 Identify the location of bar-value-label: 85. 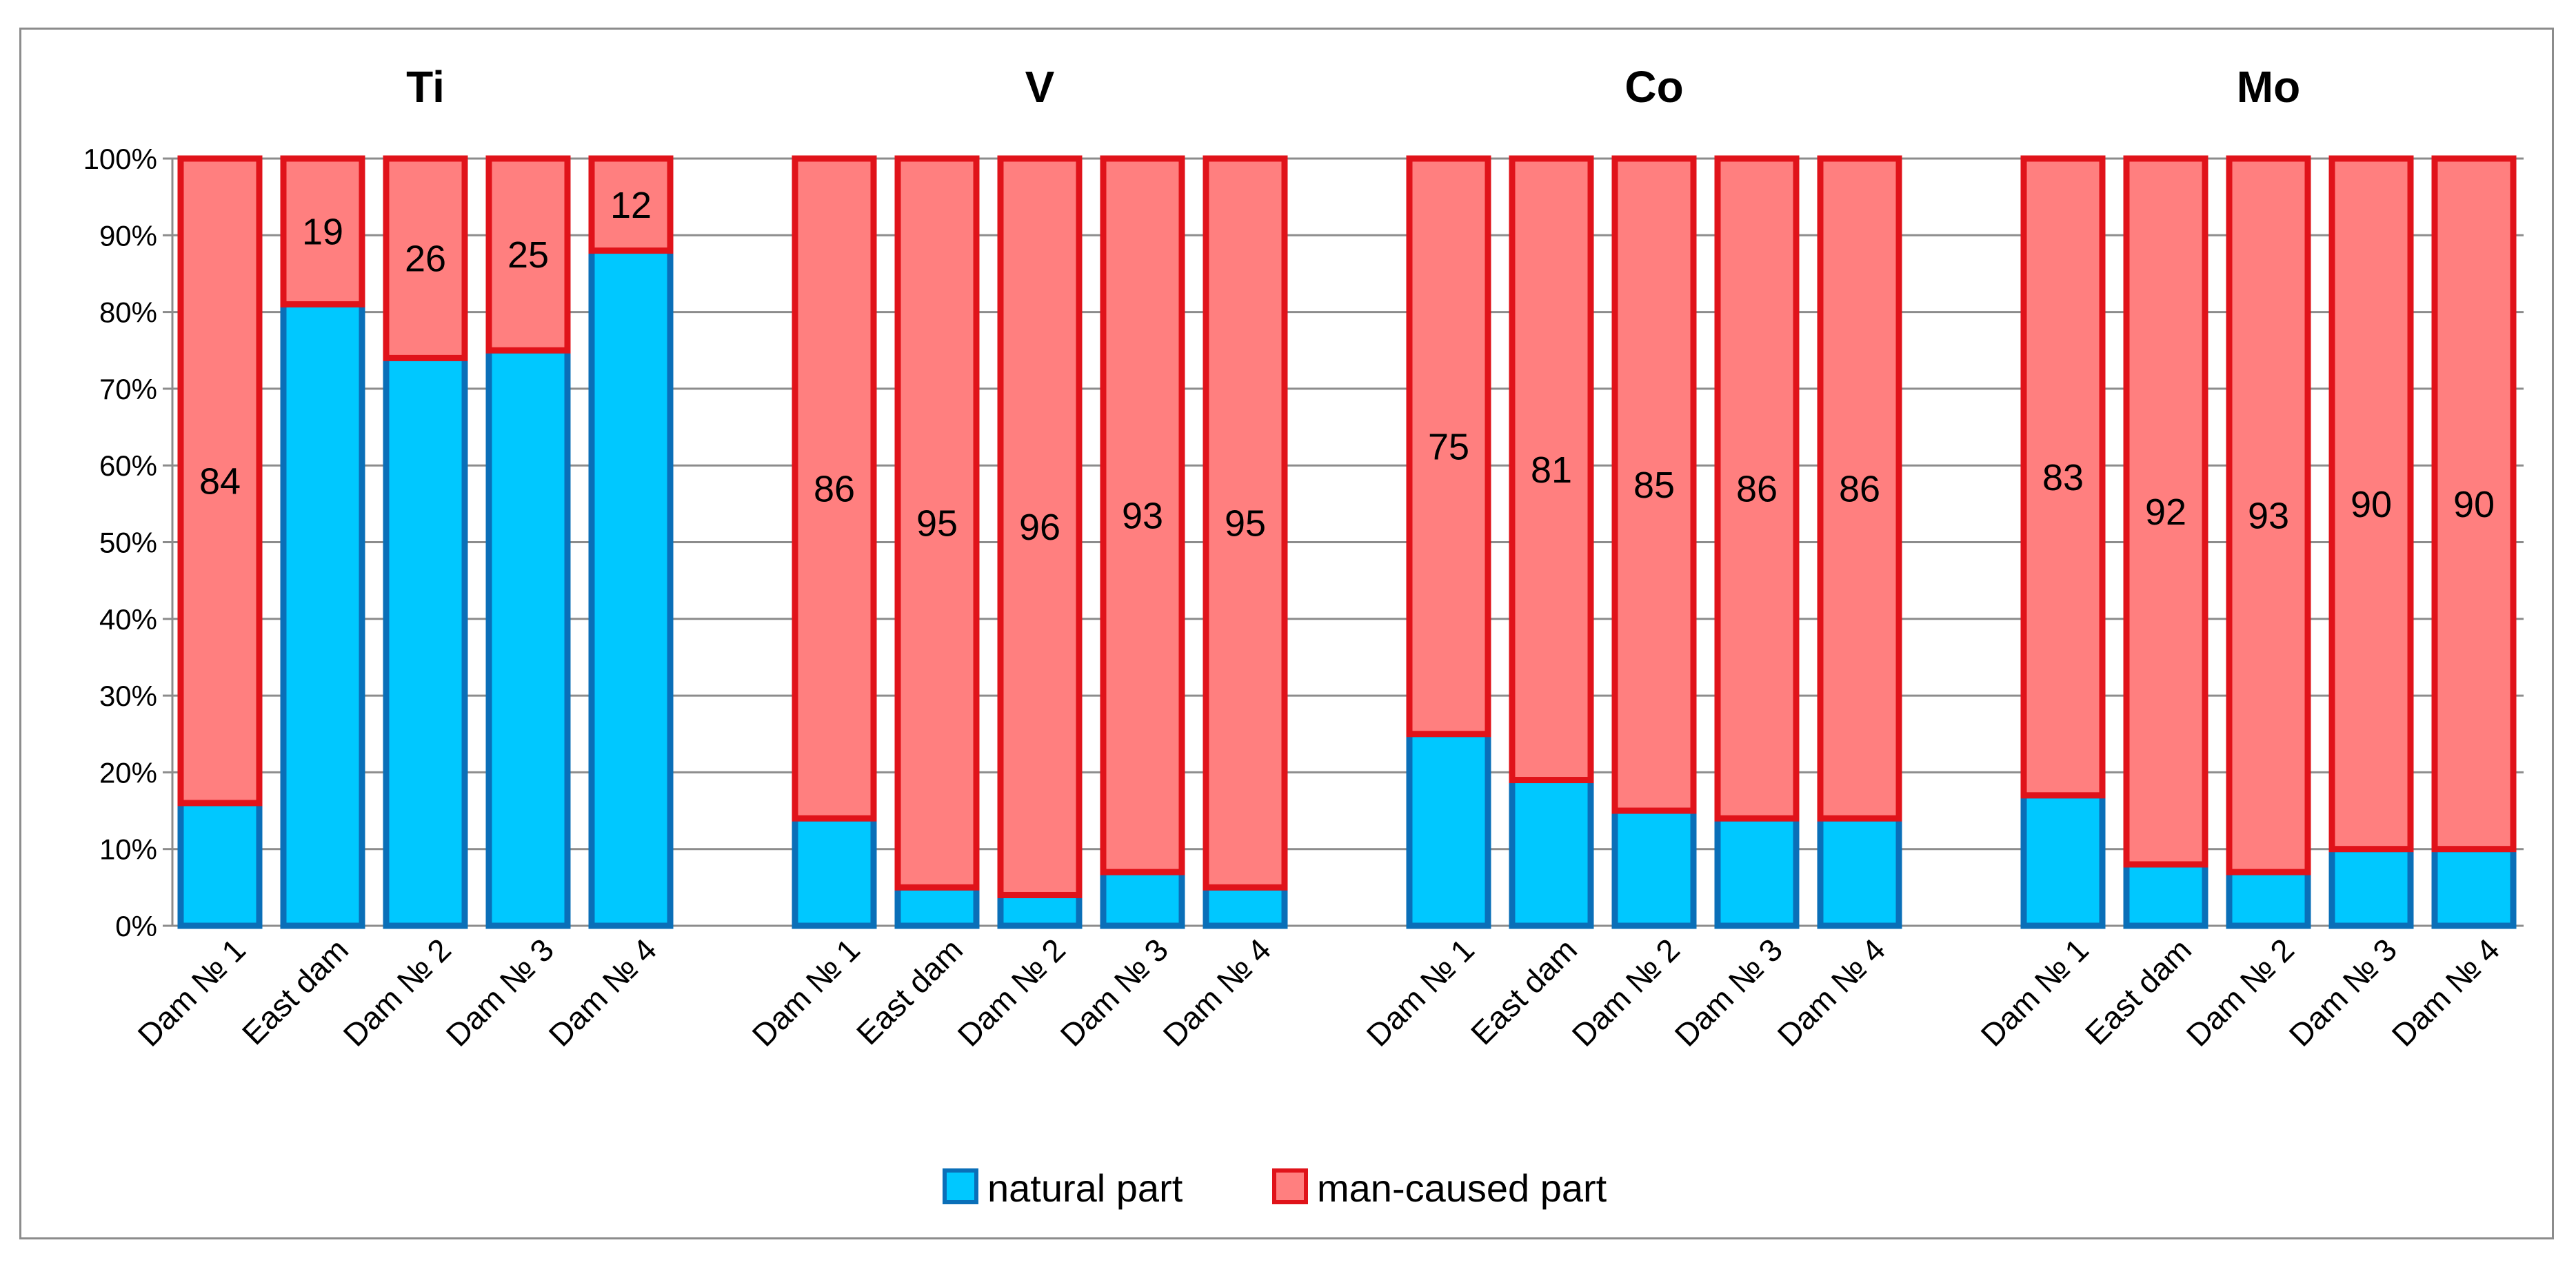
(1654, 485).